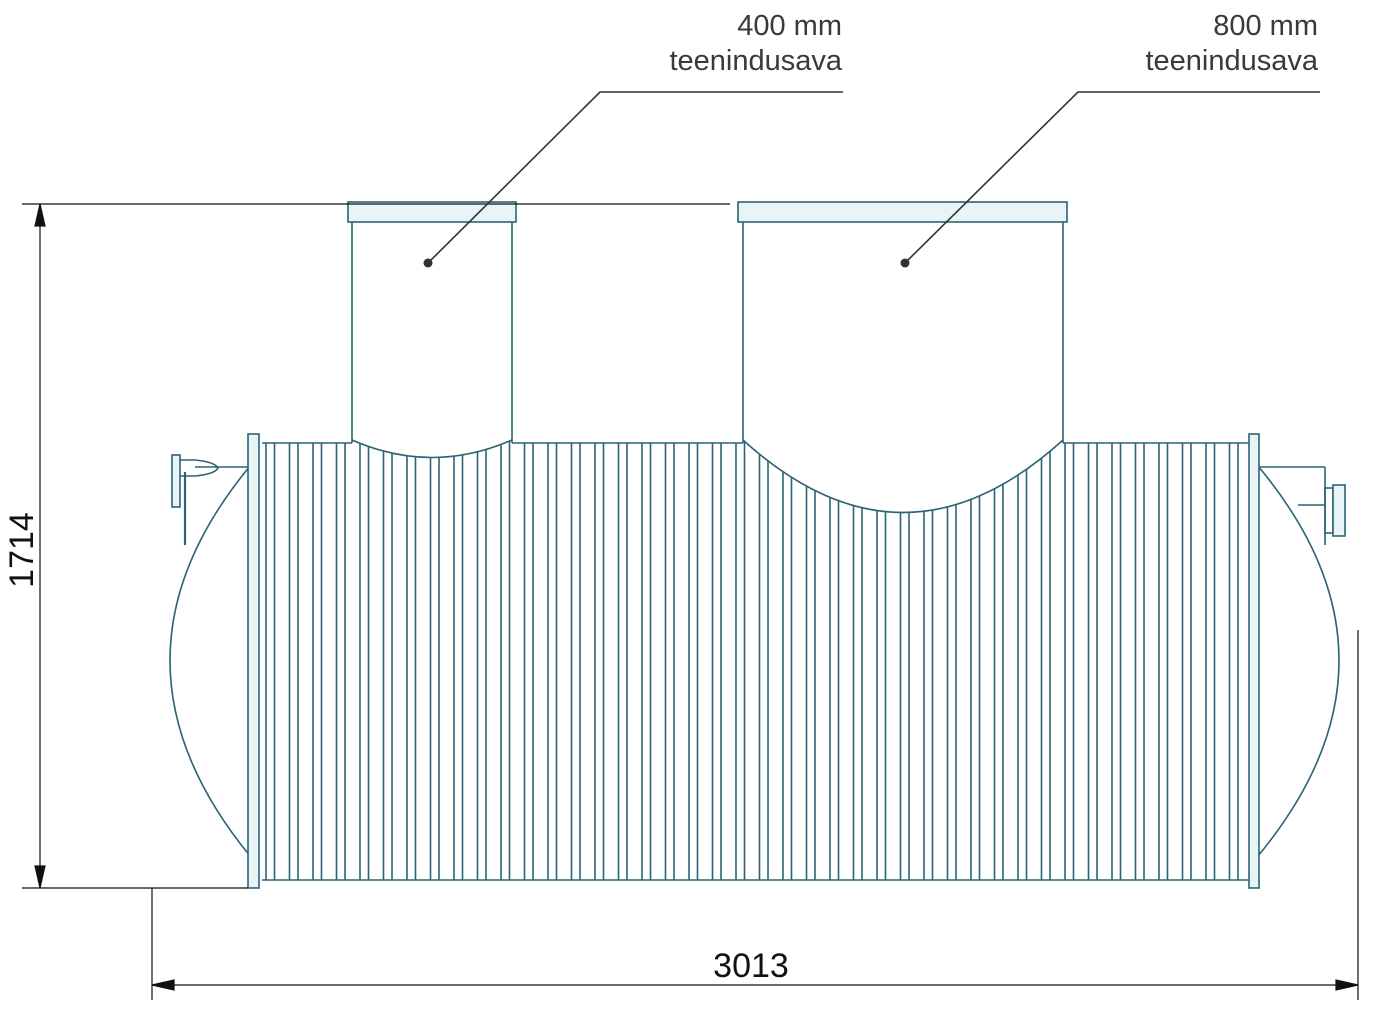 Image resolution: width=1374 pixels, height=1010 pixels. Describe the element at coordinates (751, 966) in the screenshot. I see `length-dimension: 3013` at that location.